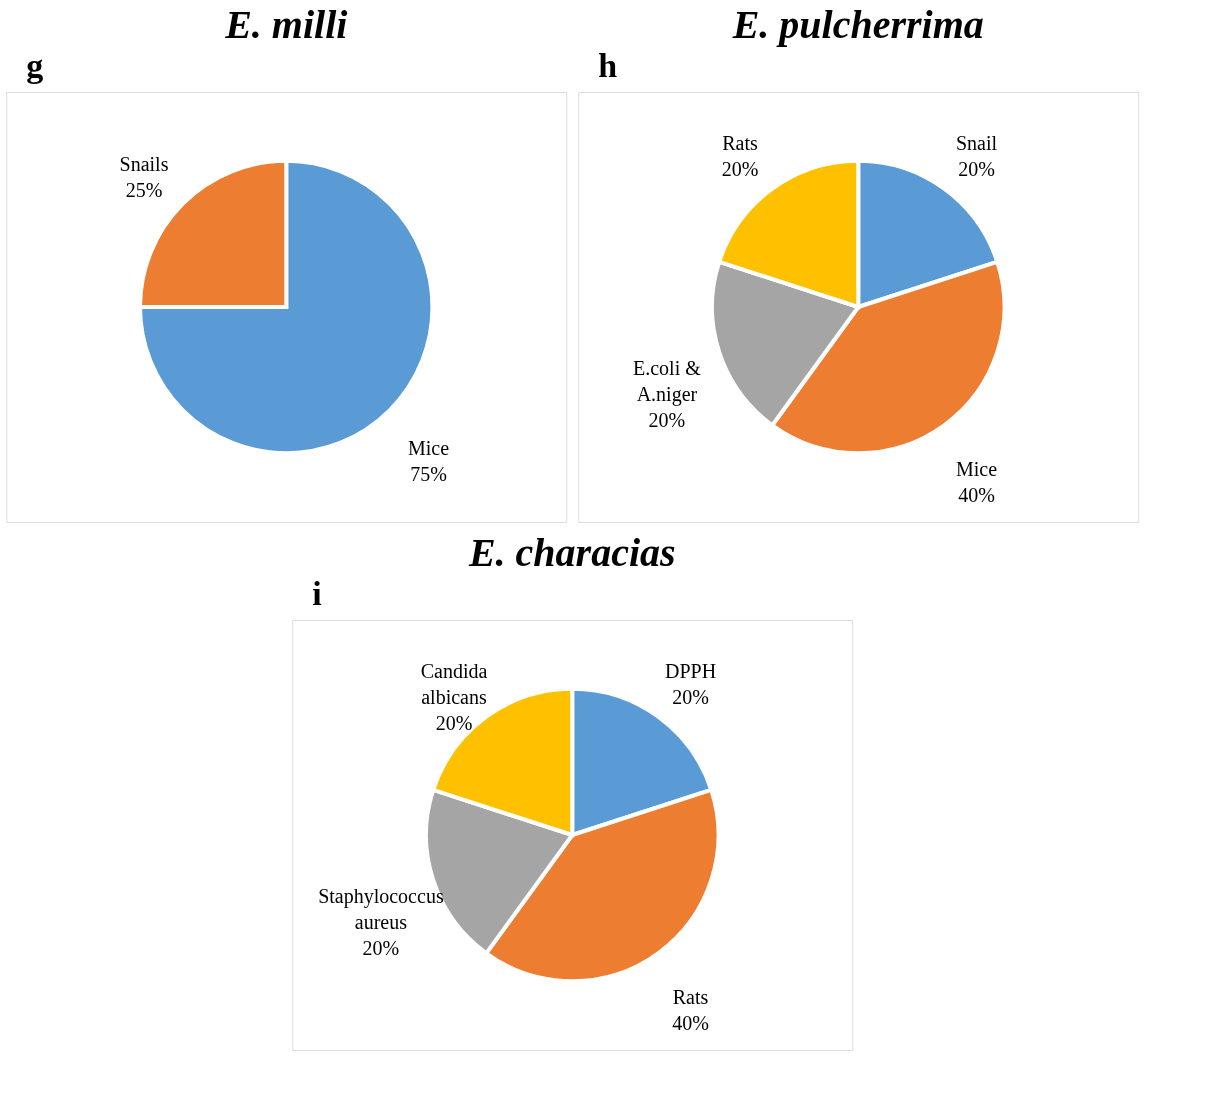  Describe the element at coordinates (690, 671) in the screenshot. I see `slice-label: DPPH` at that location.